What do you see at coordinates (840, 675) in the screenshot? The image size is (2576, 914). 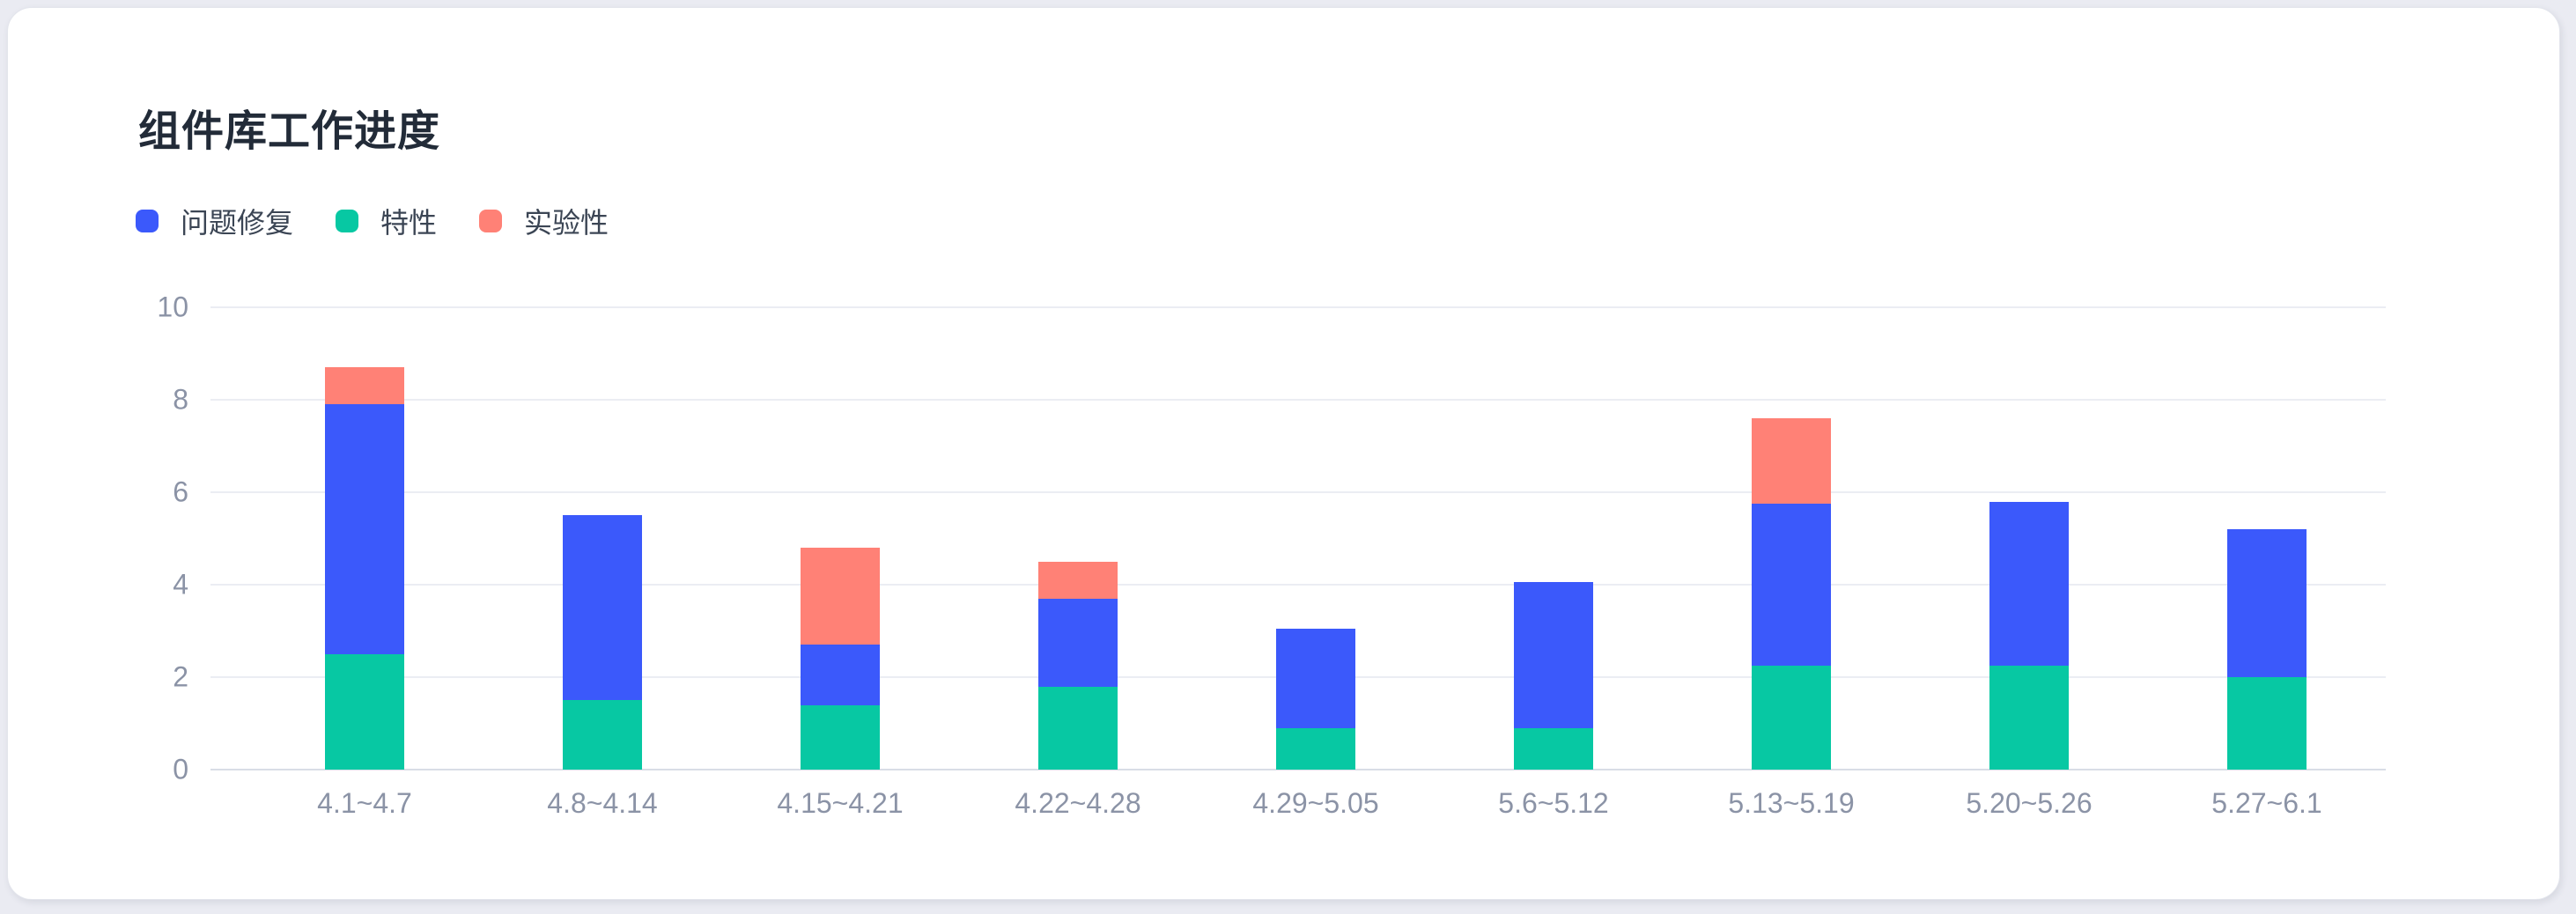 I see `bar-segment-2-问题修复` at bounding box center [840, 675].